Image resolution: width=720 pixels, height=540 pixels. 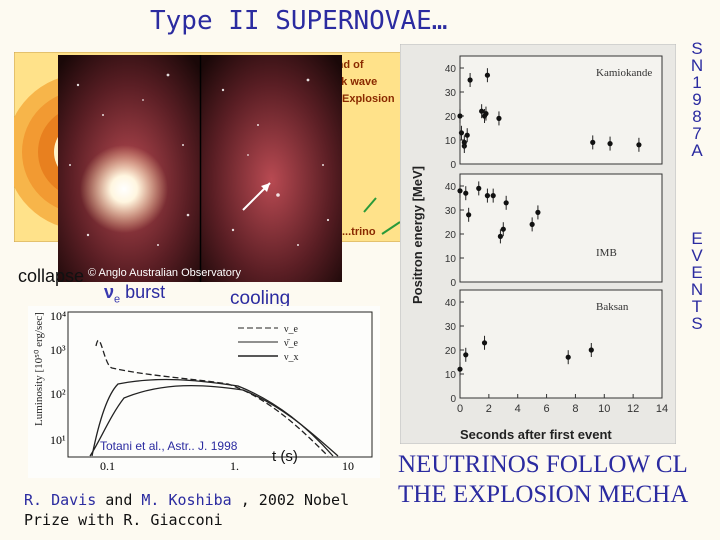 I want to click on x-tick-label: 8, so click(x=575, y=409).